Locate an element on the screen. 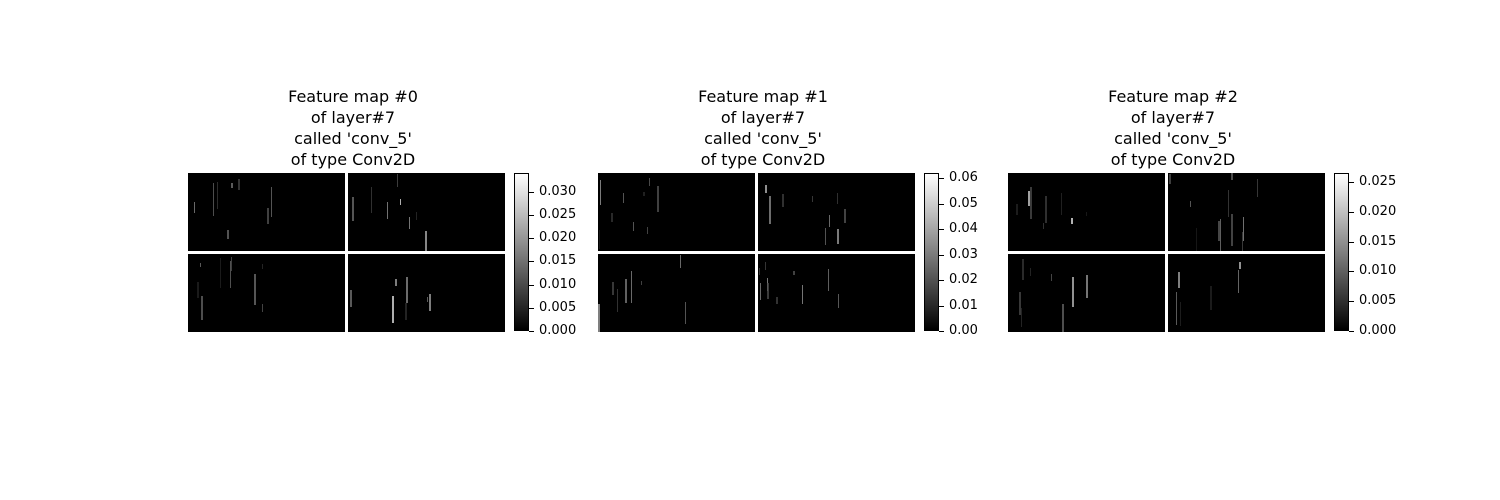 This screenshot has width=1500, height=500. title-line: of layer#7 is located at coordinates (763, 117).